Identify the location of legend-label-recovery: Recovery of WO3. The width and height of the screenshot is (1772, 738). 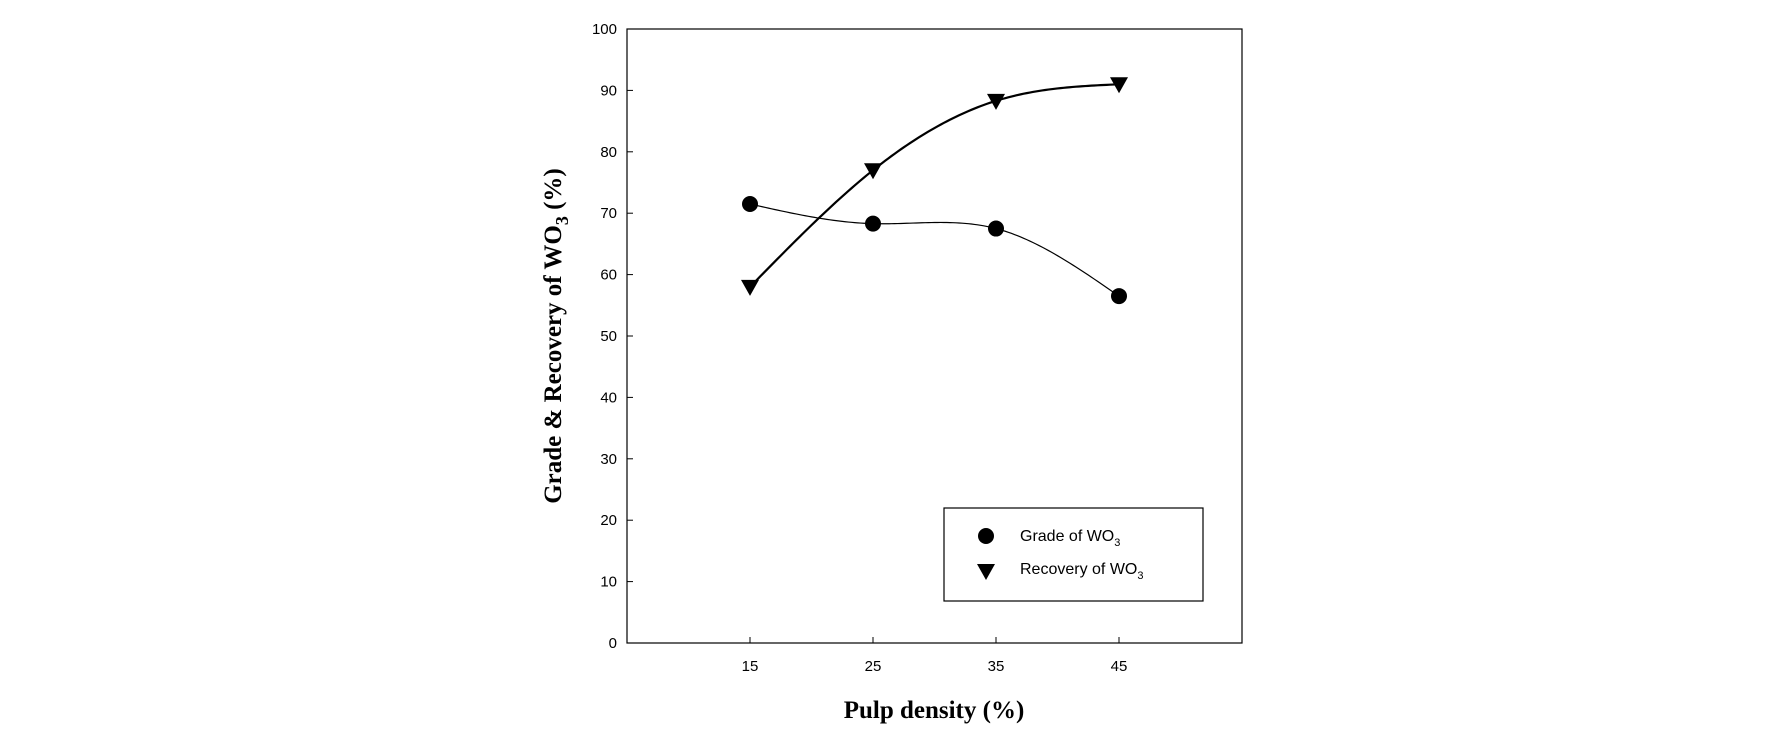
(1081, 571).